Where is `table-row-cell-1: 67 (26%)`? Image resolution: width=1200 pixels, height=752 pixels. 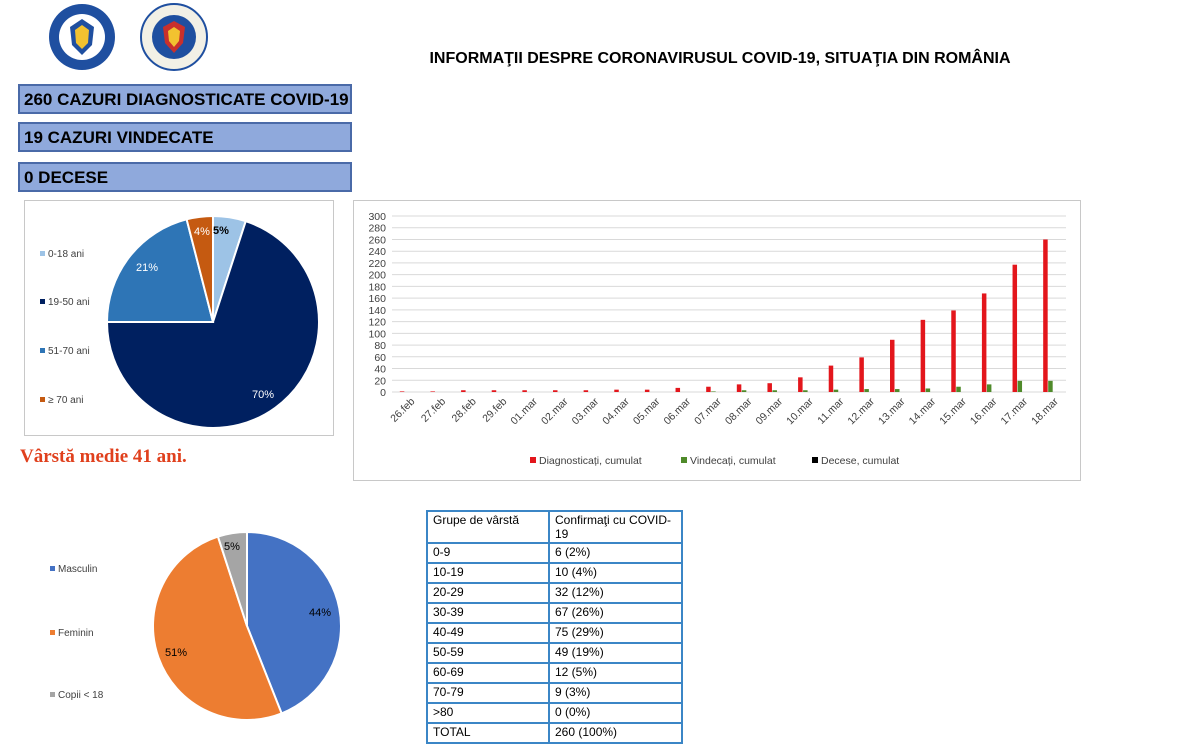 table-row-cell-1: 67 (26%) is located at coordinates (615, 613).